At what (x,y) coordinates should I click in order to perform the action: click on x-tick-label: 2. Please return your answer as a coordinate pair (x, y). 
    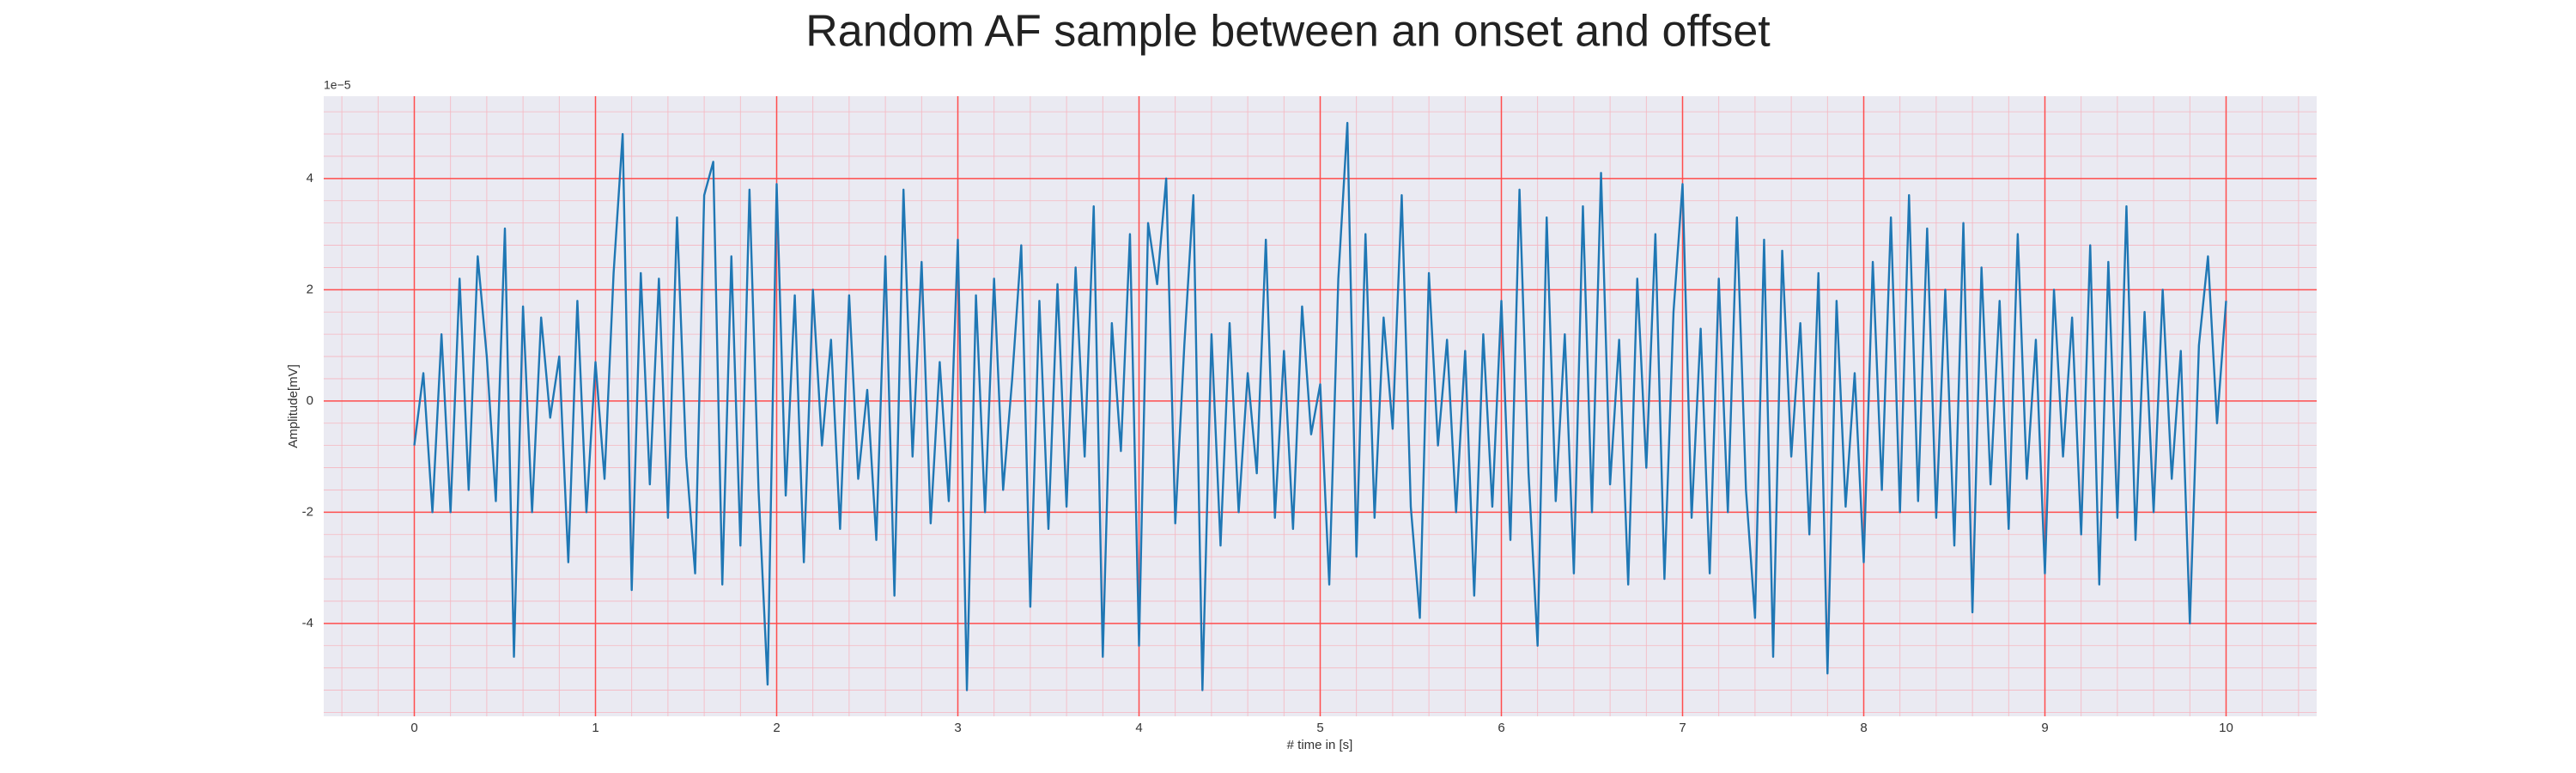
    Looking at the image, I should click on (777, 728).